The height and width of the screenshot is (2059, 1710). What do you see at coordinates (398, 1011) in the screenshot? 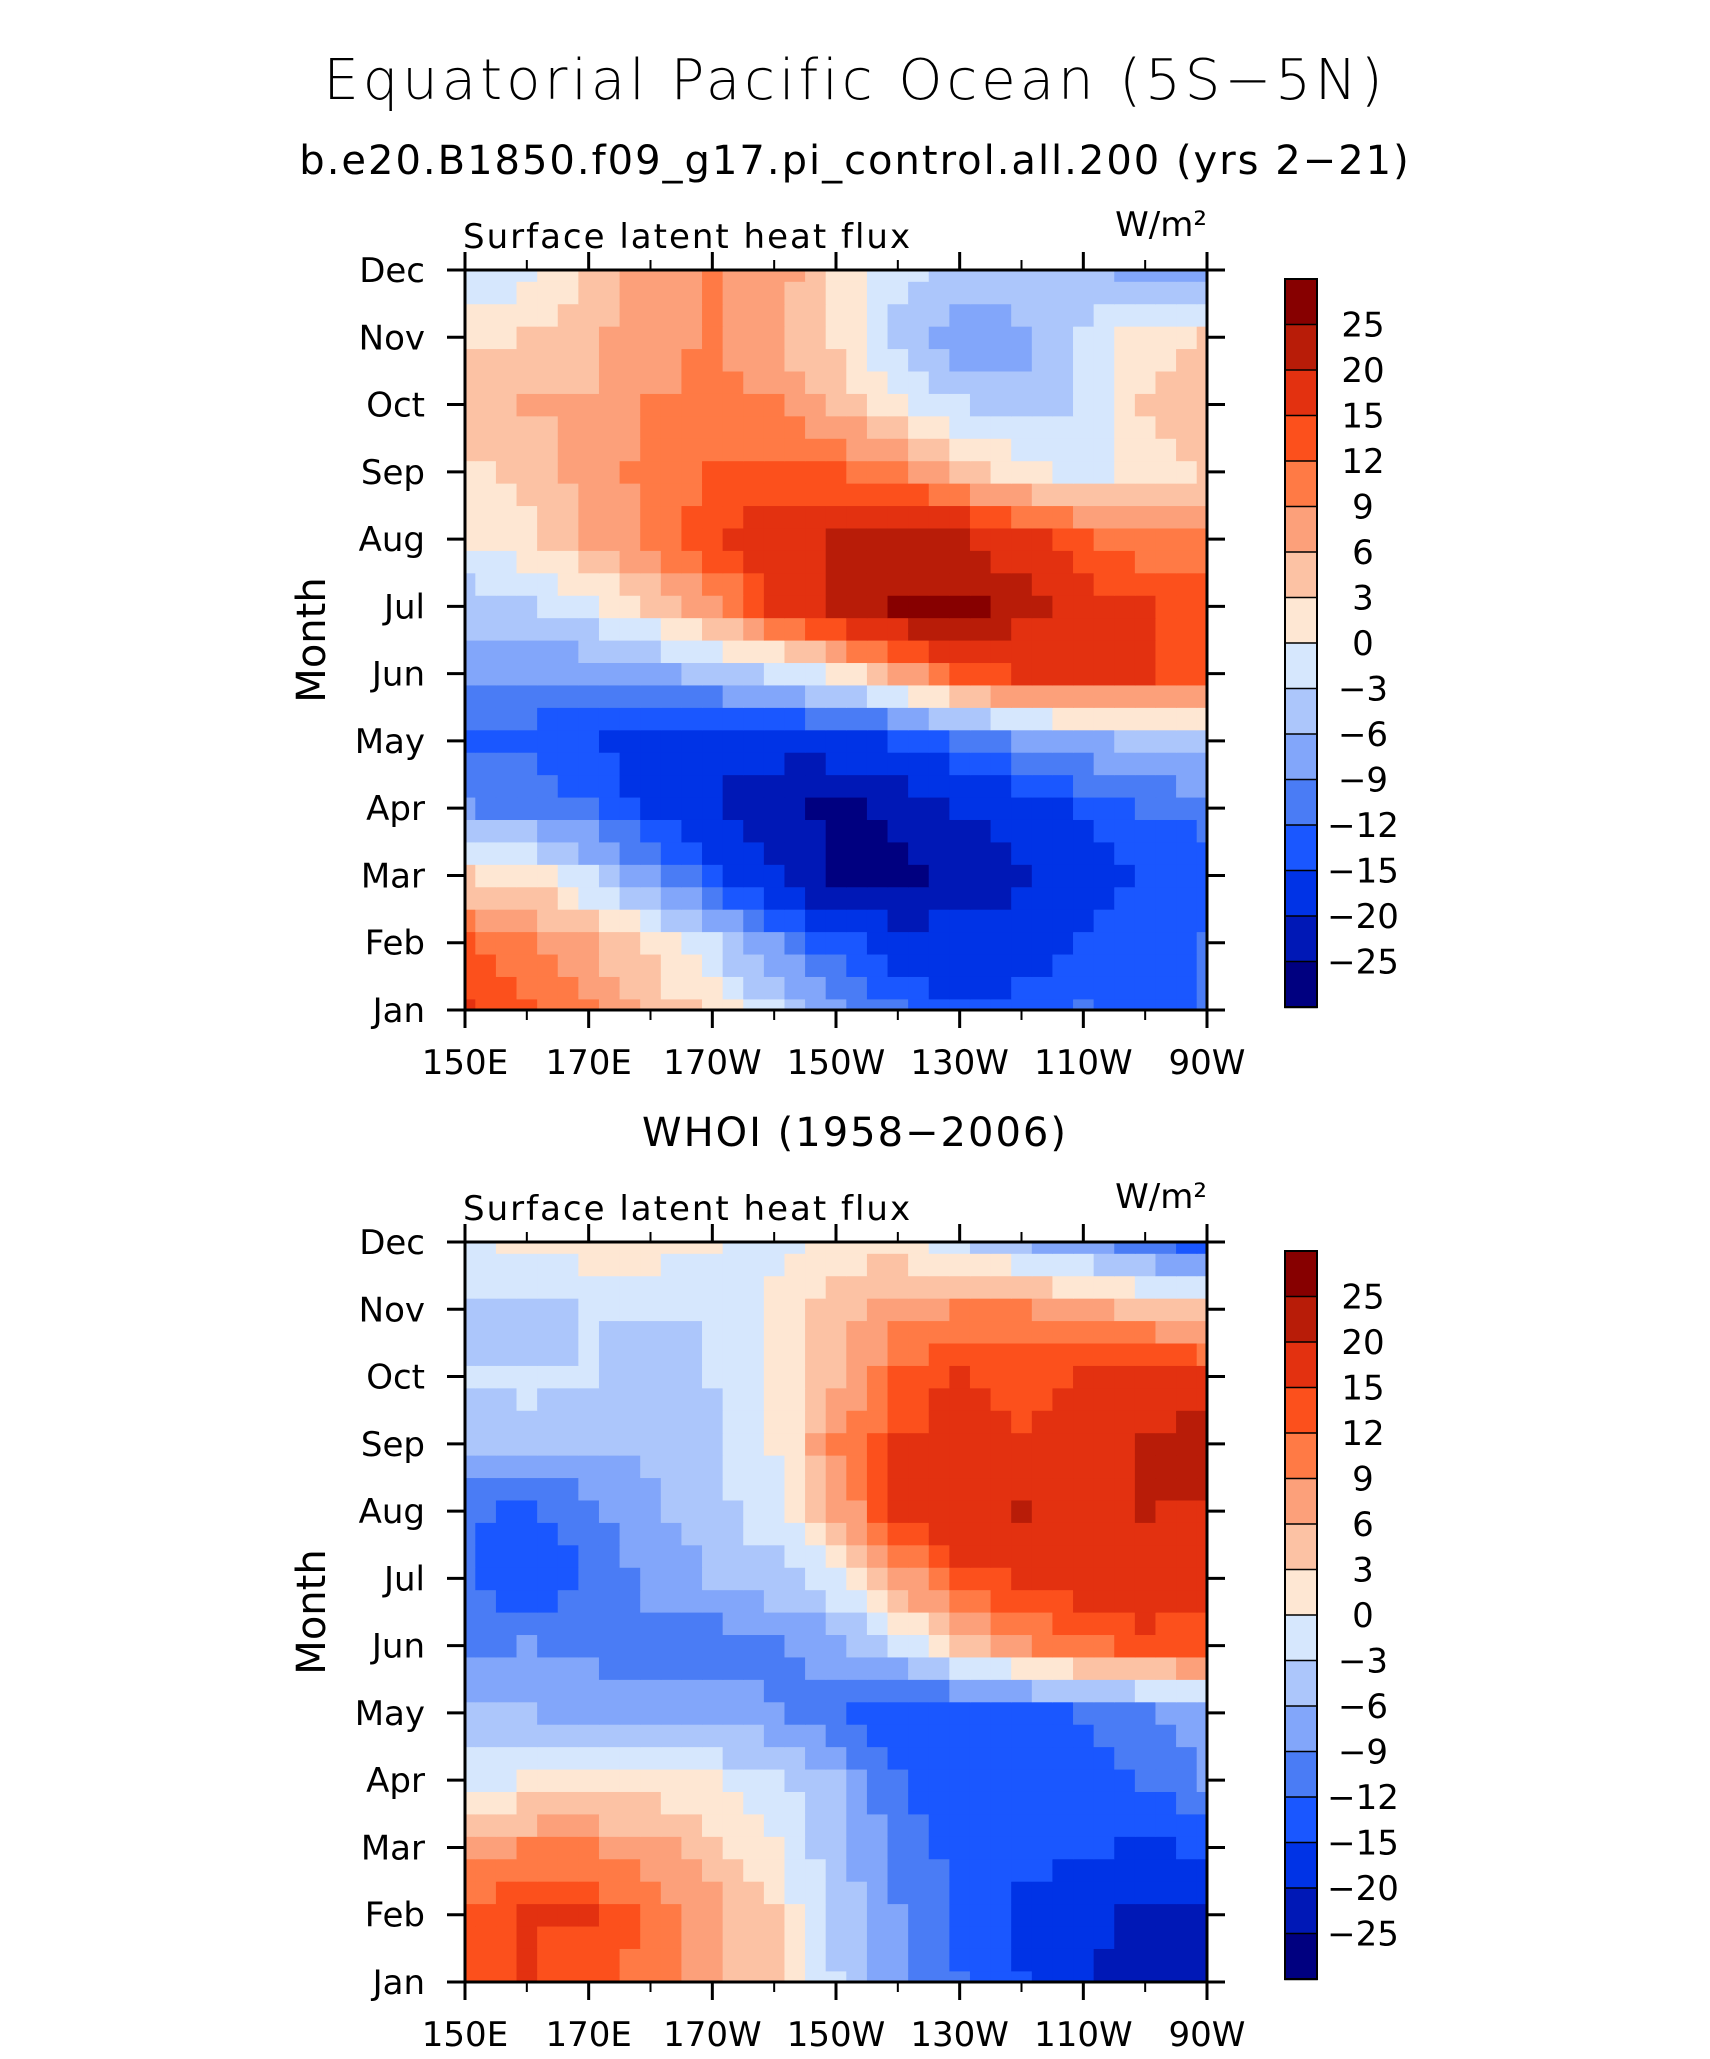
I see `y-tick-label: Jan` at bounding box center [398, 1011].